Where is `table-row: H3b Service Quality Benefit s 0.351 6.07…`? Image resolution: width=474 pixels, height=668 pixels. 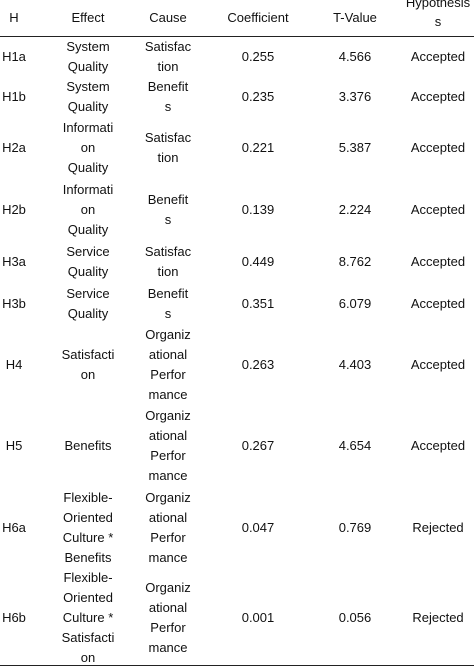 table-row: H3b Service Quality Benefit s 0.351 6.07… is located at coordinates (237, 304).